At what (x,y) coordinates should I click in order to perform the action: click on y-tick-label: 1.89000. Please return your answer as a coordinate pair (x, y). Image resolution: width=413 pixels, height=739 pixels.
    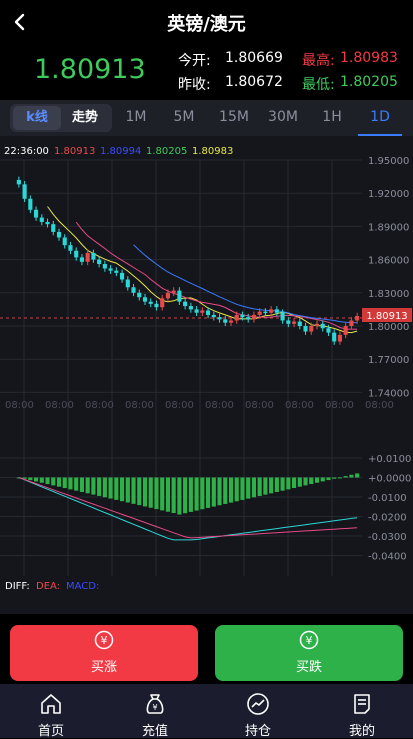
    Looking at the image, I should click on (388, 227).